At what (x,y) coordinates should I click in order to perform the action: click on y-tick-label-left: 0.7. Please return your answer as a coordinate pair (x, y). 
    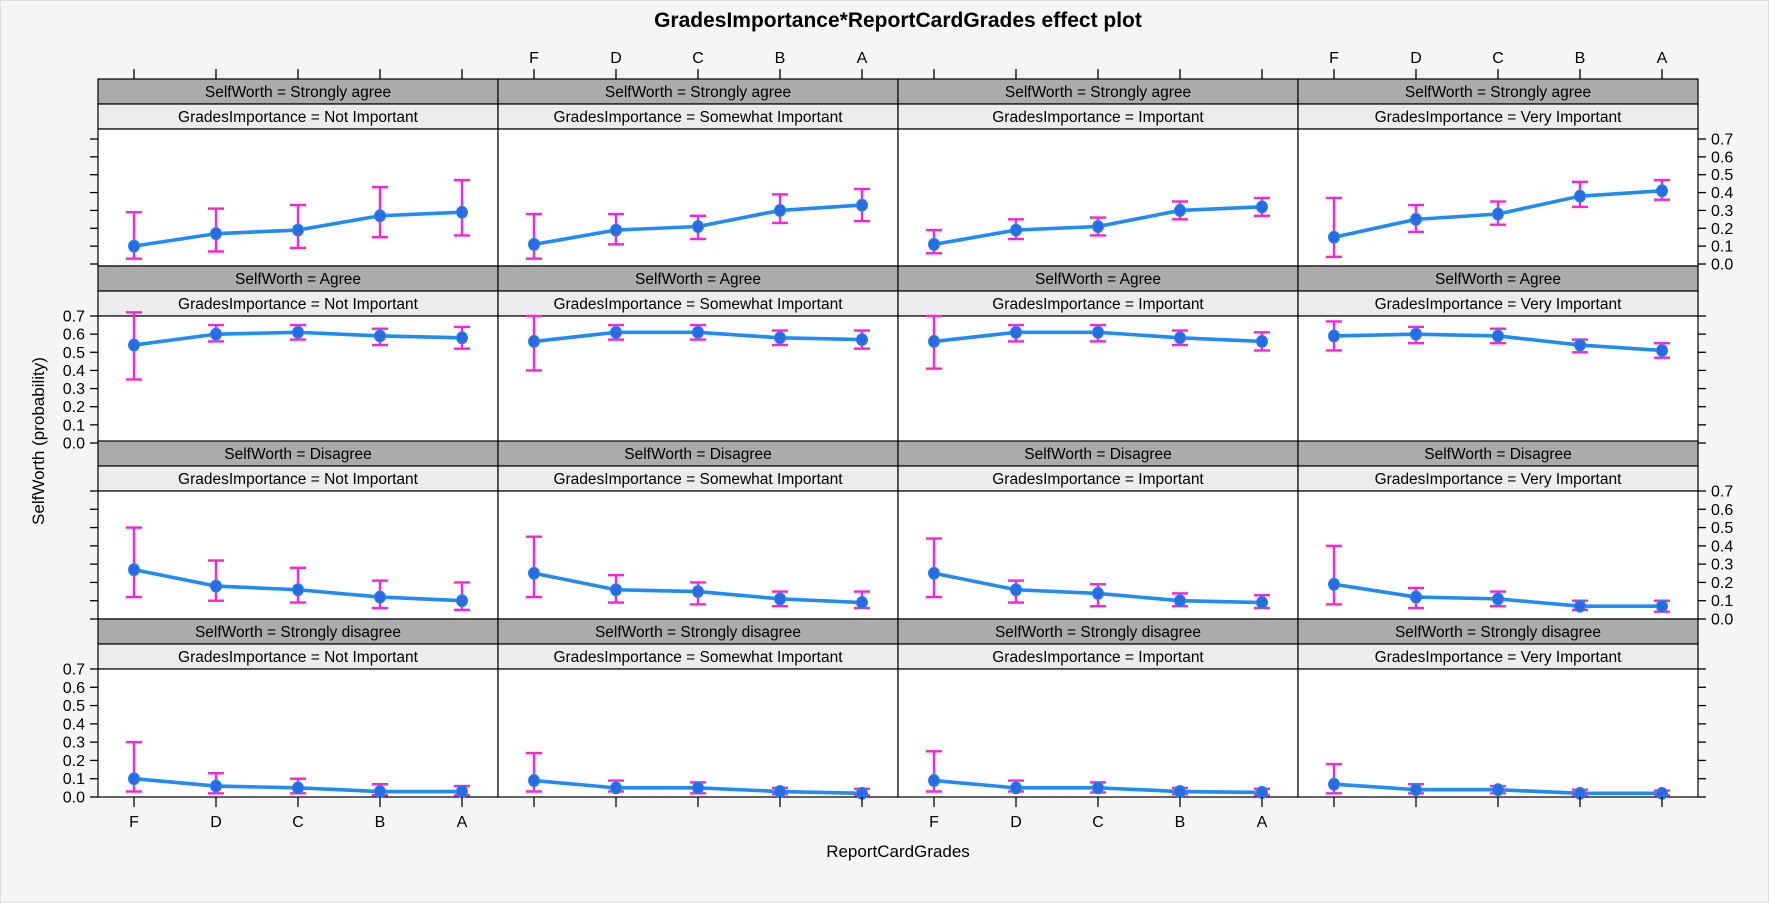
    Looking at the image, I should click on (74, 317).